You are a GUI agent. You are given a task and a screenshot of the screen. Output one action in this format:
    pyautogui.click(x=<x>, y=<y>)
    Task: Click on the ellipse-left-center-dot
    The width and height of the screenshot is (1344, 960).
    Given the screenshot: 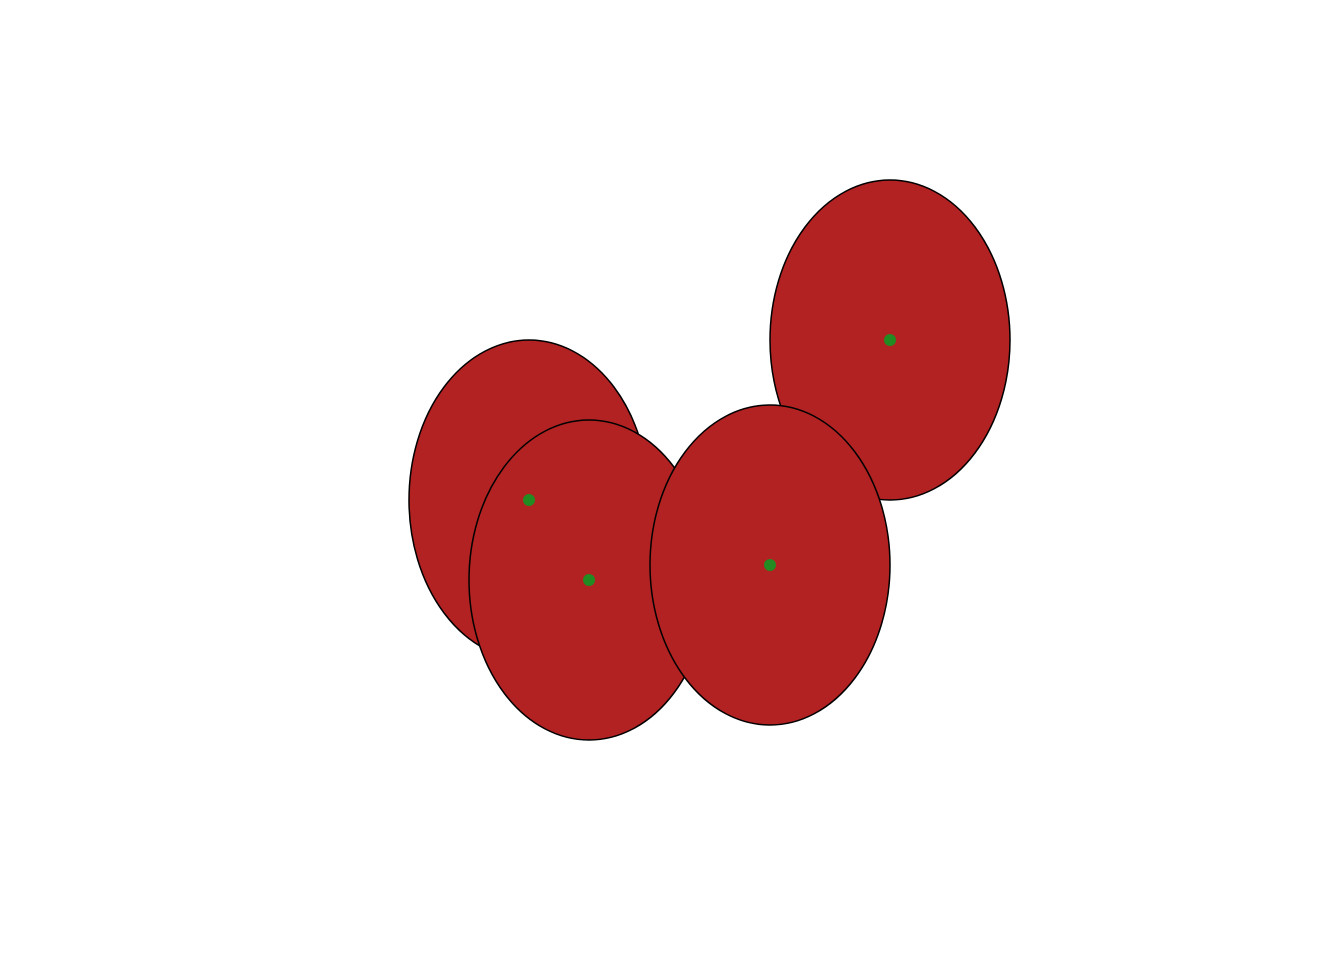 What is the action you would take?
    pyautogui.click(x=529, y=500)
    